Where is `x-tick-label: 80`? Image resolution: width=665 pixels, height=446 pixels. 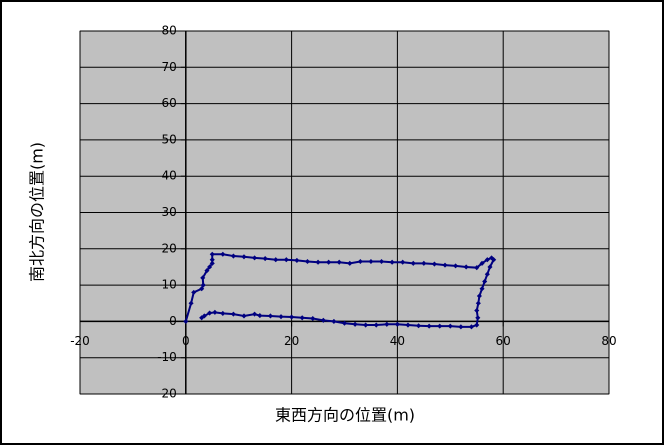 x-tick-label: 80 is located at coordinates (608, 341).